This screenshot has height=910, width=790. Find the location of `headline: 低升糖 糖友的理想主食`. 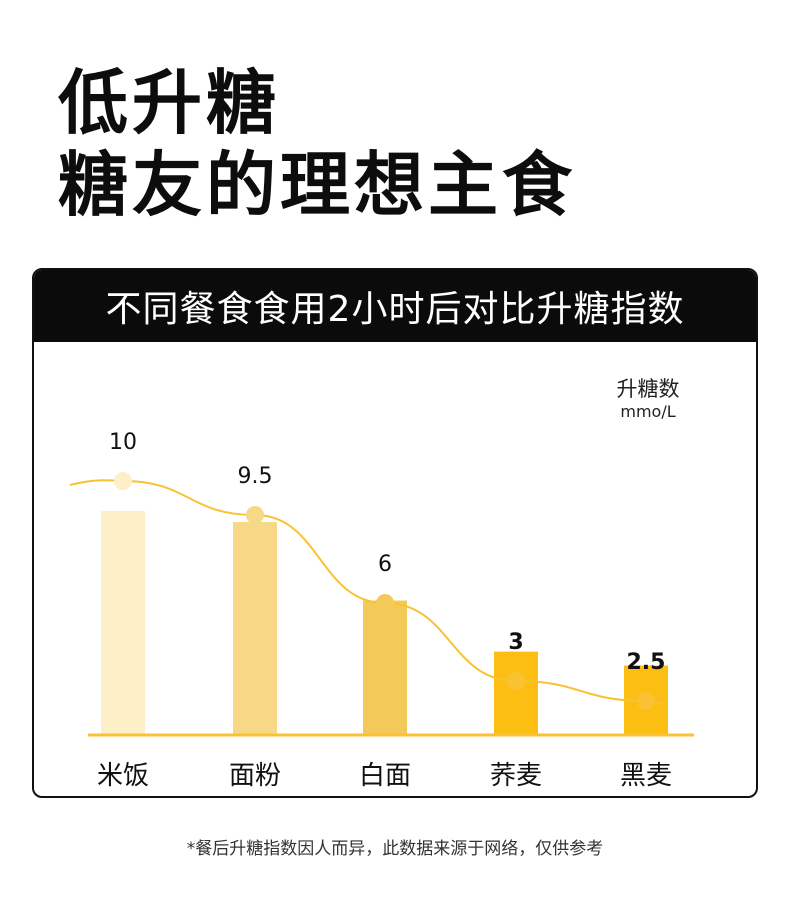

headline: 低升糖 糖友的理想主食 is located at coordinates (317, 144).